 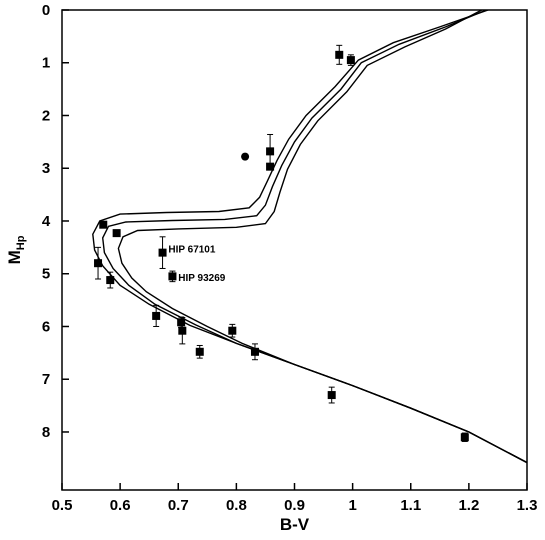 What do you see at coordinates (55, 221) in the screenshot?
I see `y-axis-ticks: 0 1 2 3 4 5 6 7 8` at bounding box center [55, 221].